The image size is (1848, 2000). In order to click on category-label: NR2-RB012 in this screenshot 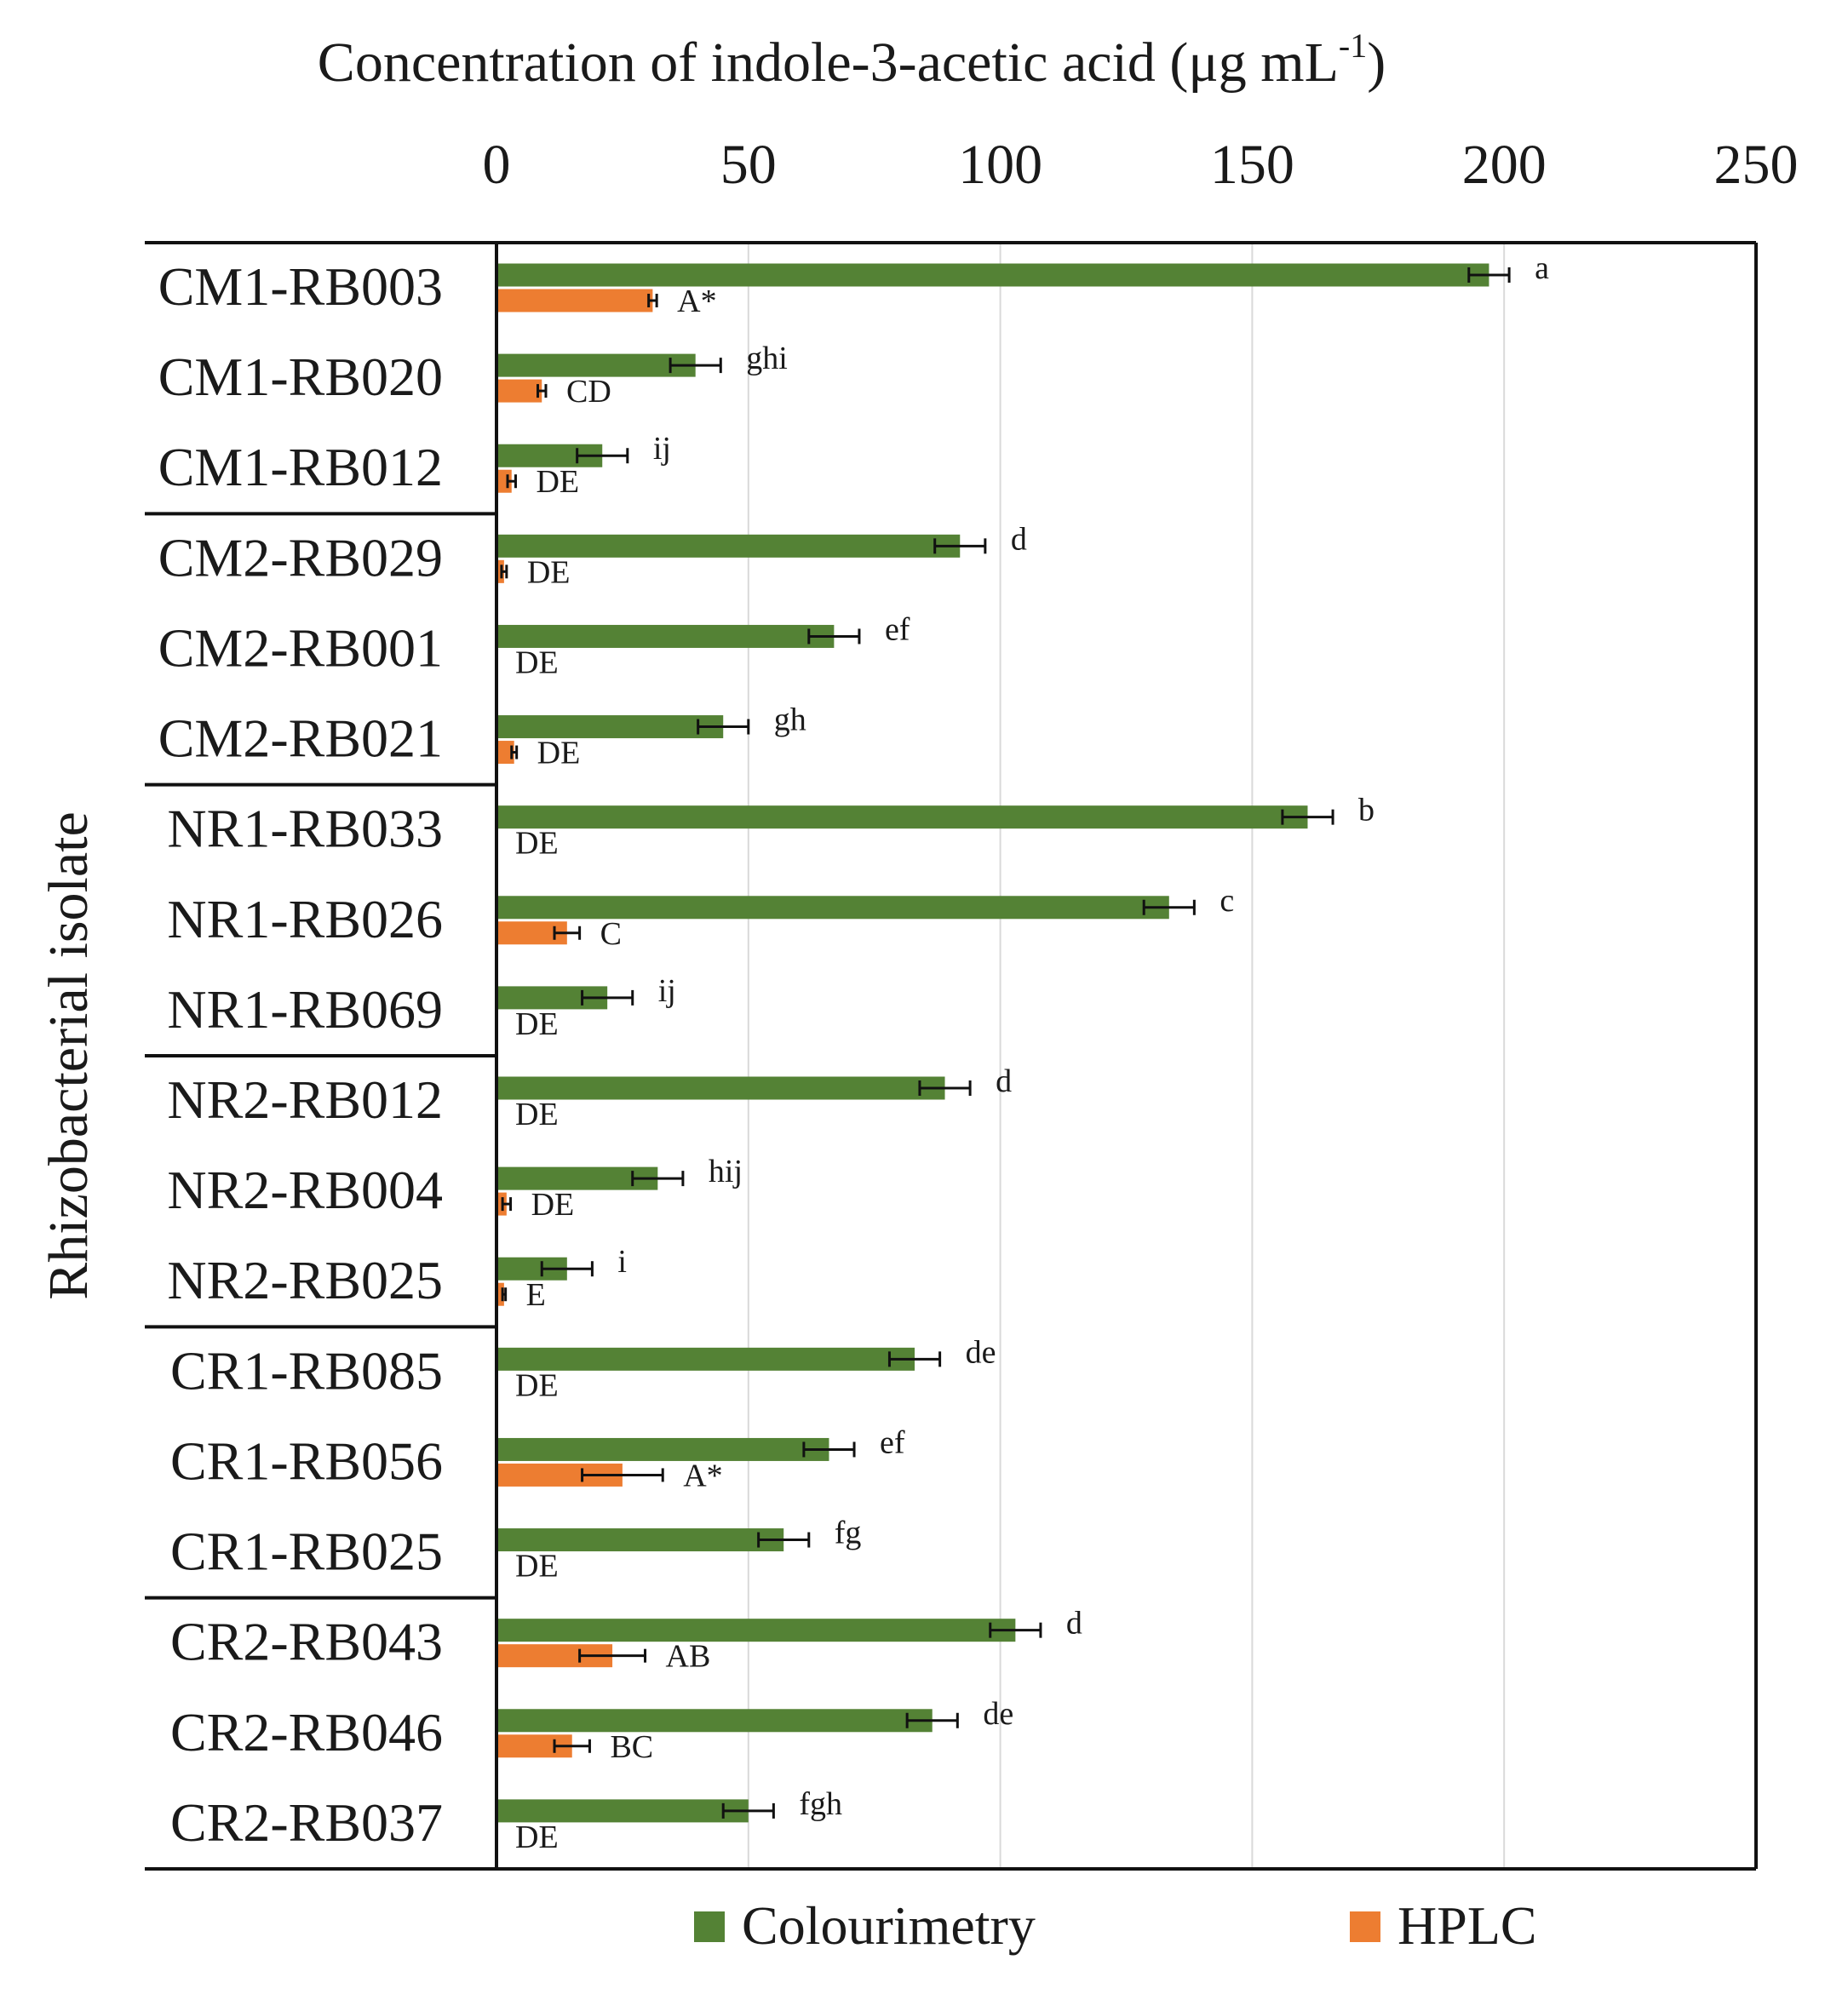, I will do `click(305, 1099)`.